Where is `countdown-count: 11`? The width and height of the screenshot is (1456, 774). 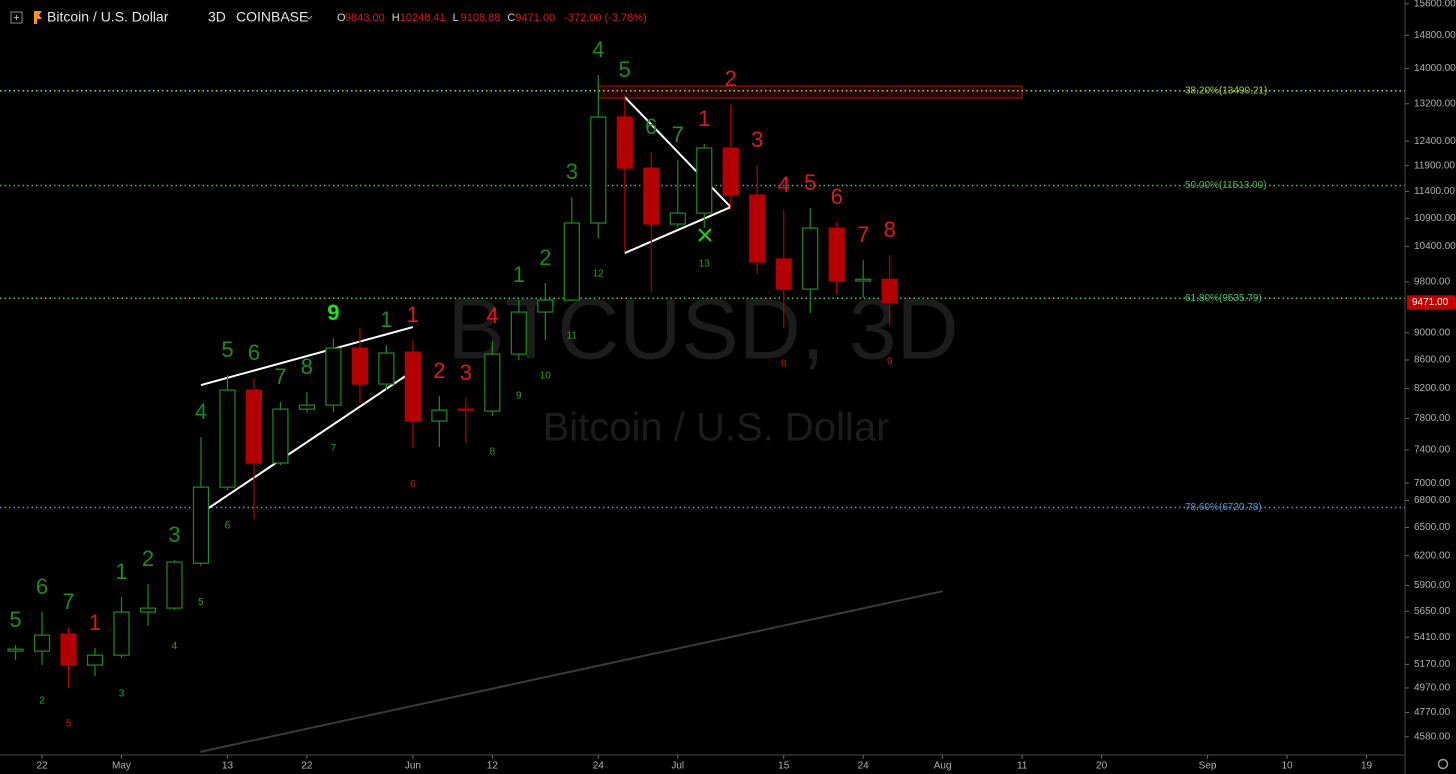 countdown-count: 11 is located at coordinates (572, 336).